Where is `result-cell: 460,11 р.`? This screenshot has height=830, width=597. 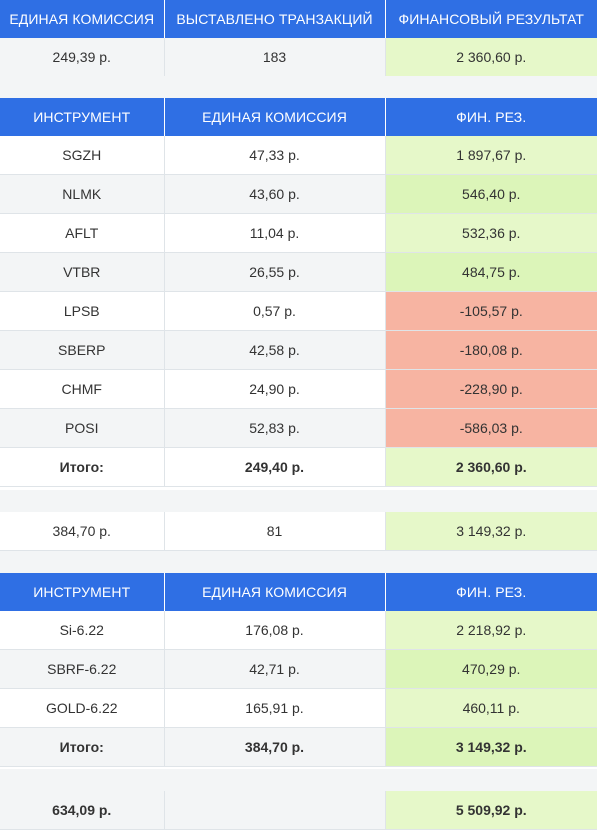
result-cell: 460,11 р. is located at coordinates (491, 708).